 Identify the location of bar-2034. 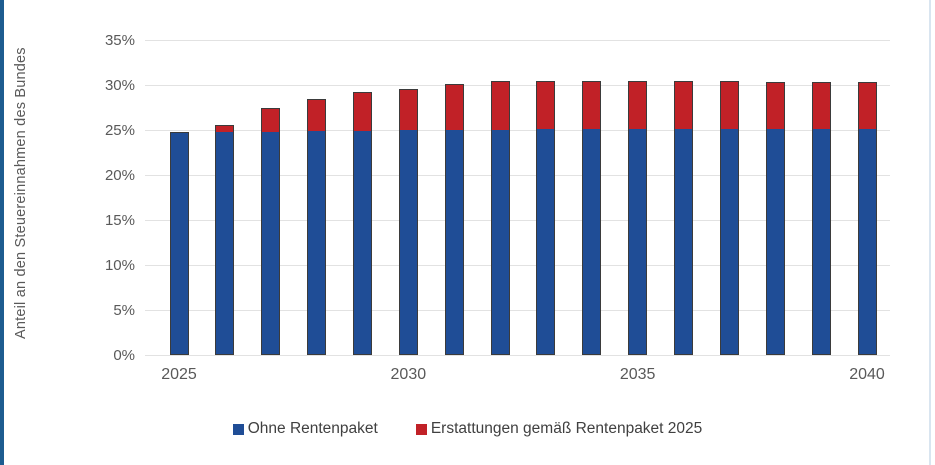
(592, 218).